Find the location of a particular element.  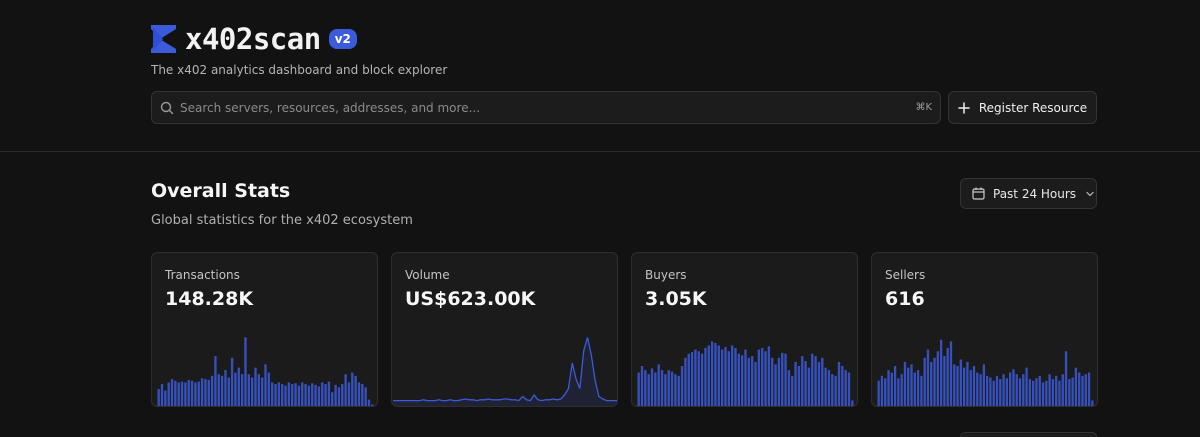

brand: x402scan v2 is located at coordinates (254, 39).